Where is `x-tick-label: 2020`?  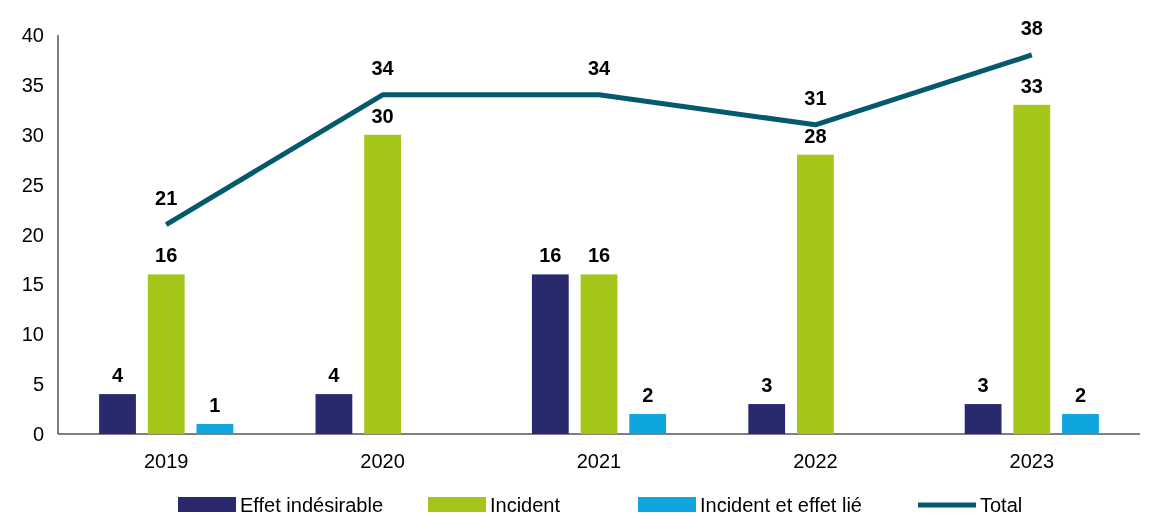
x-tick-label: 2020 is located at coordinates (382, 461).